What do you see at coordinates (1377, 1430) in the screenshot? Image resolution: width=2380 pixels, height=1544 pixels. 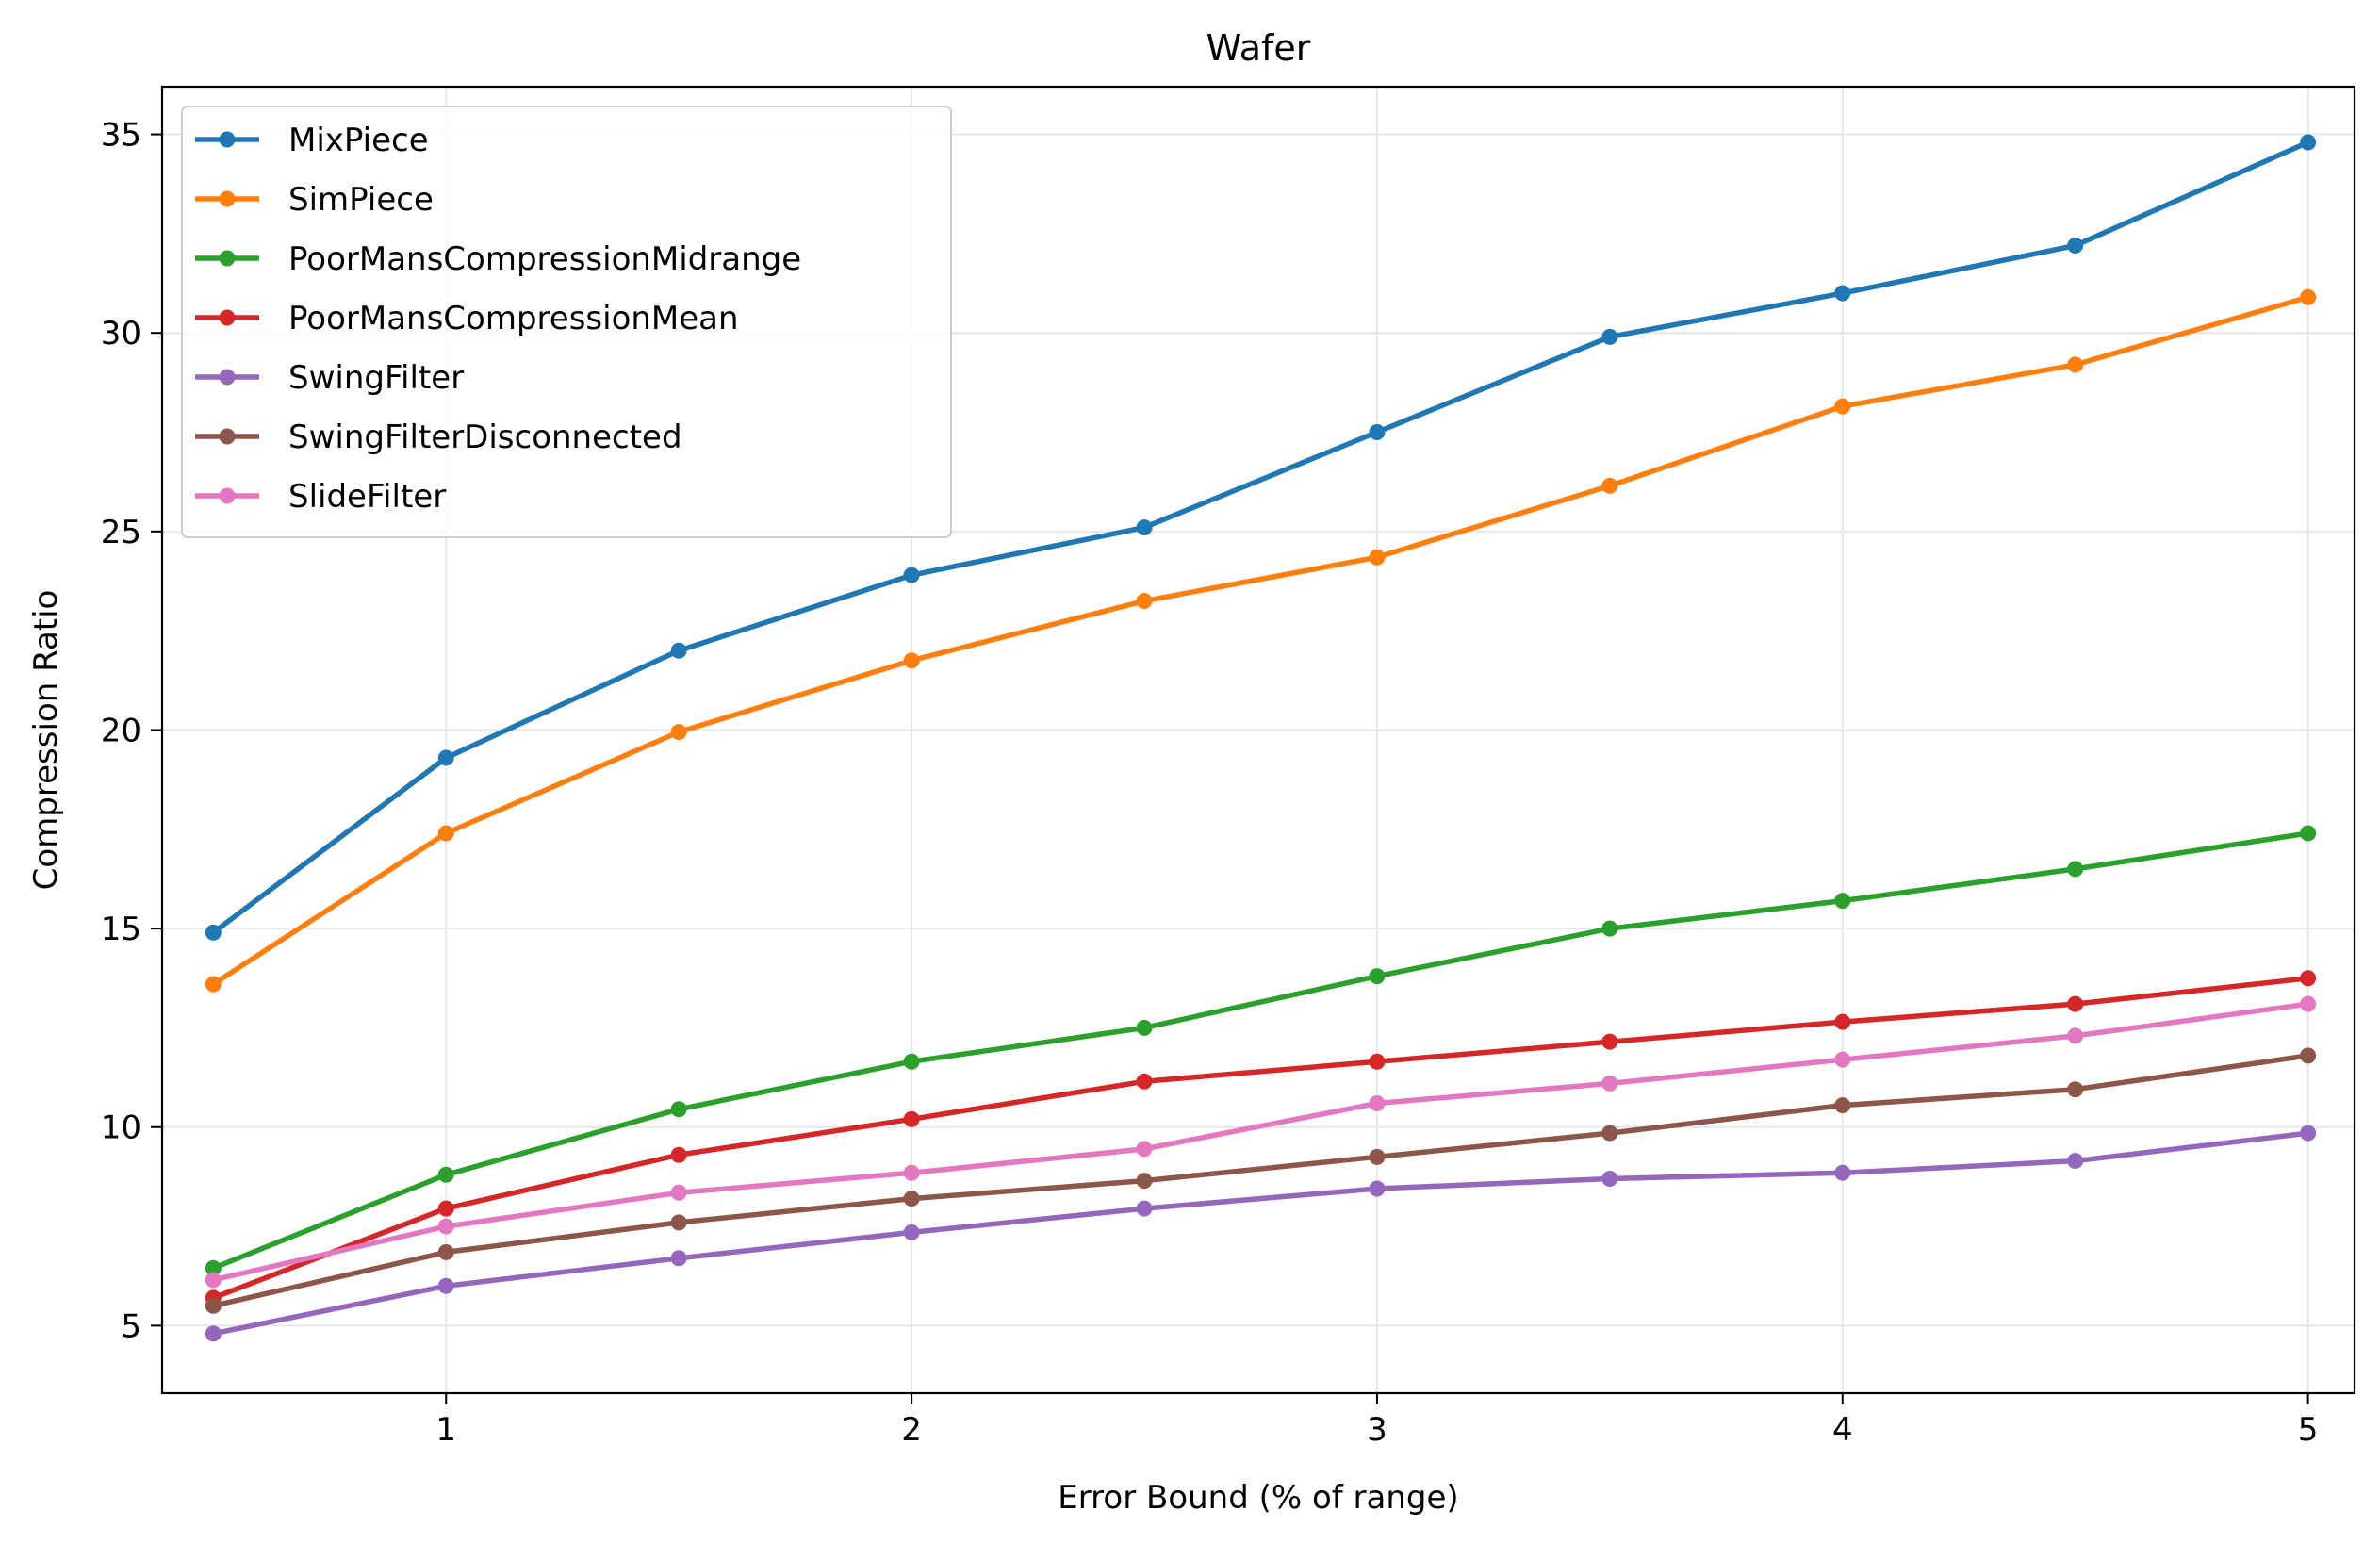 I see `x-tick-label: 3` at bounding box center [1377, 1430].